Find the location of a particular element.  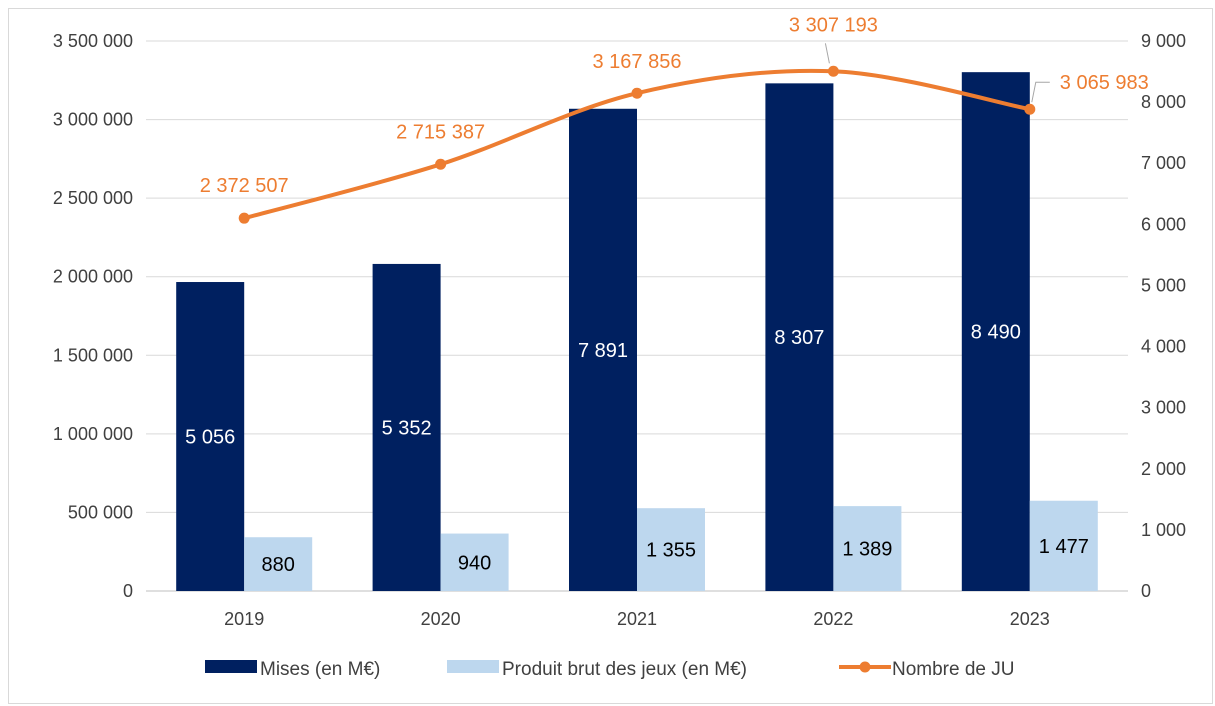

y-left-tick-label: 2 000 000 is located at coordinates (93, 277).